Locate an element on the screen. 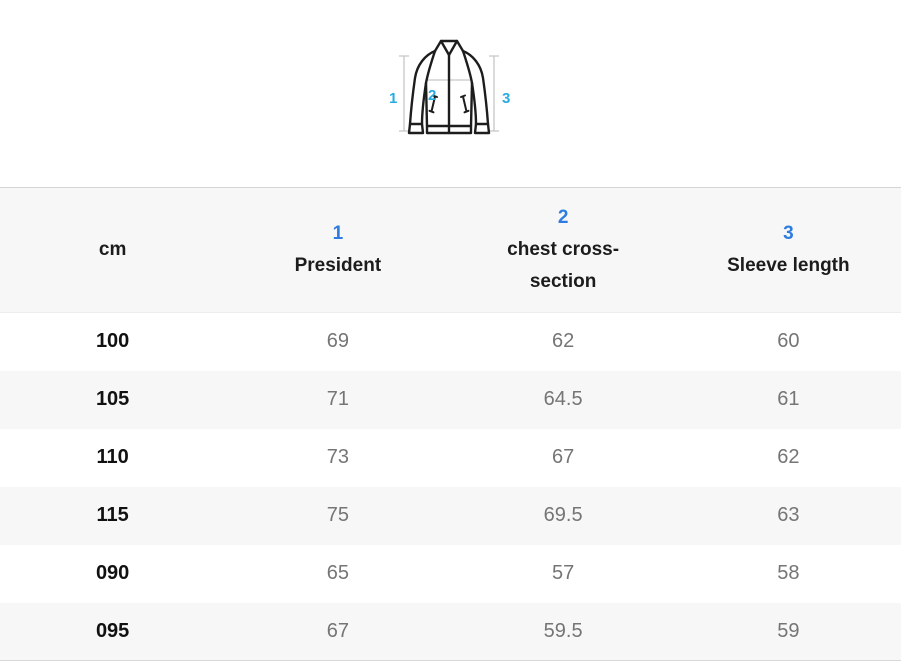 This screenshot has width=901, height=664. header-col-sleeve: 3 Sleeve length is located at coordinates (788, 250).